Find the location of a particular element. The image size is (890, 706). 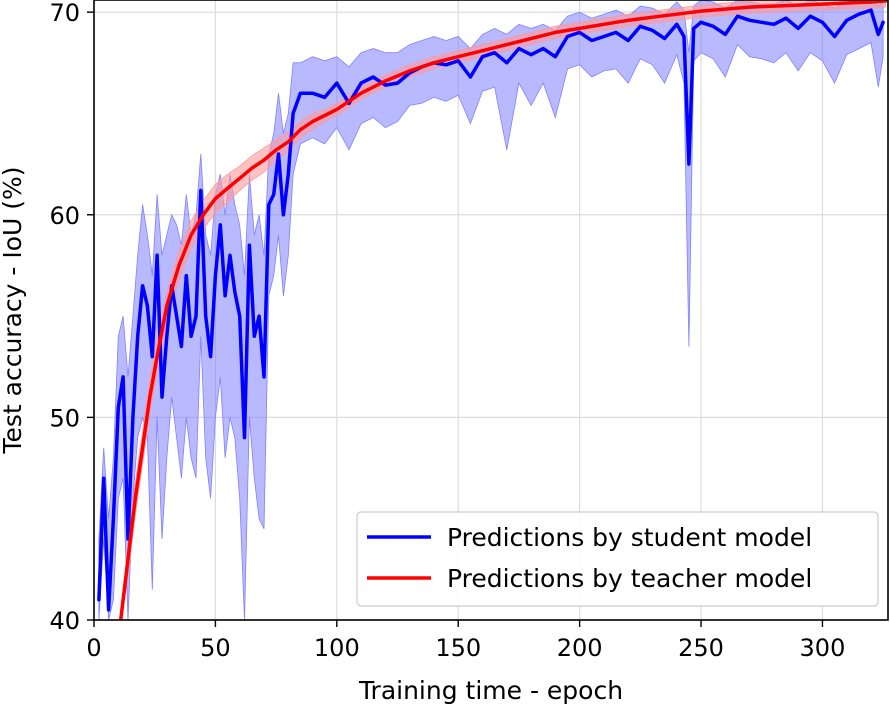

y-tick-label: 40 is located at coordinates (64, 621).